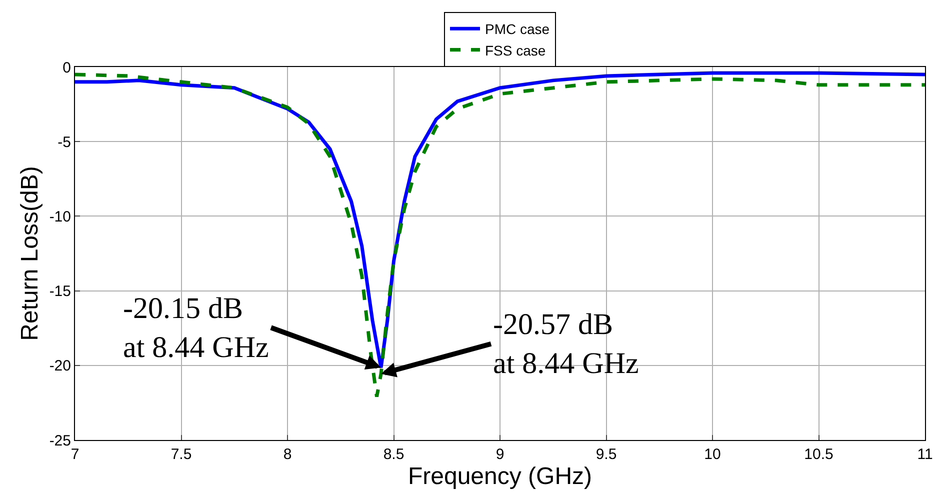 Image resolution: width=944 pixels, height=493 pixels. What do you see at coordinates (500, 454) in the screenshot?
I see `x-tick-label: 9` at bounding box center [500, 454].